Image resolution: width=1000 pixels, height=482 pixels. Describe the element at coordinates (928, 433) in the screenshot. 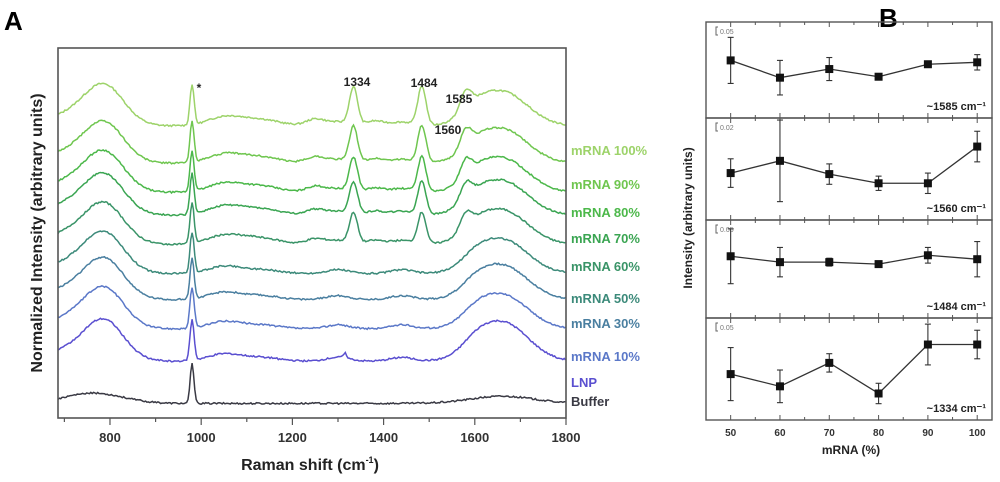

I see `b-x-tick-label: 90` at that location.